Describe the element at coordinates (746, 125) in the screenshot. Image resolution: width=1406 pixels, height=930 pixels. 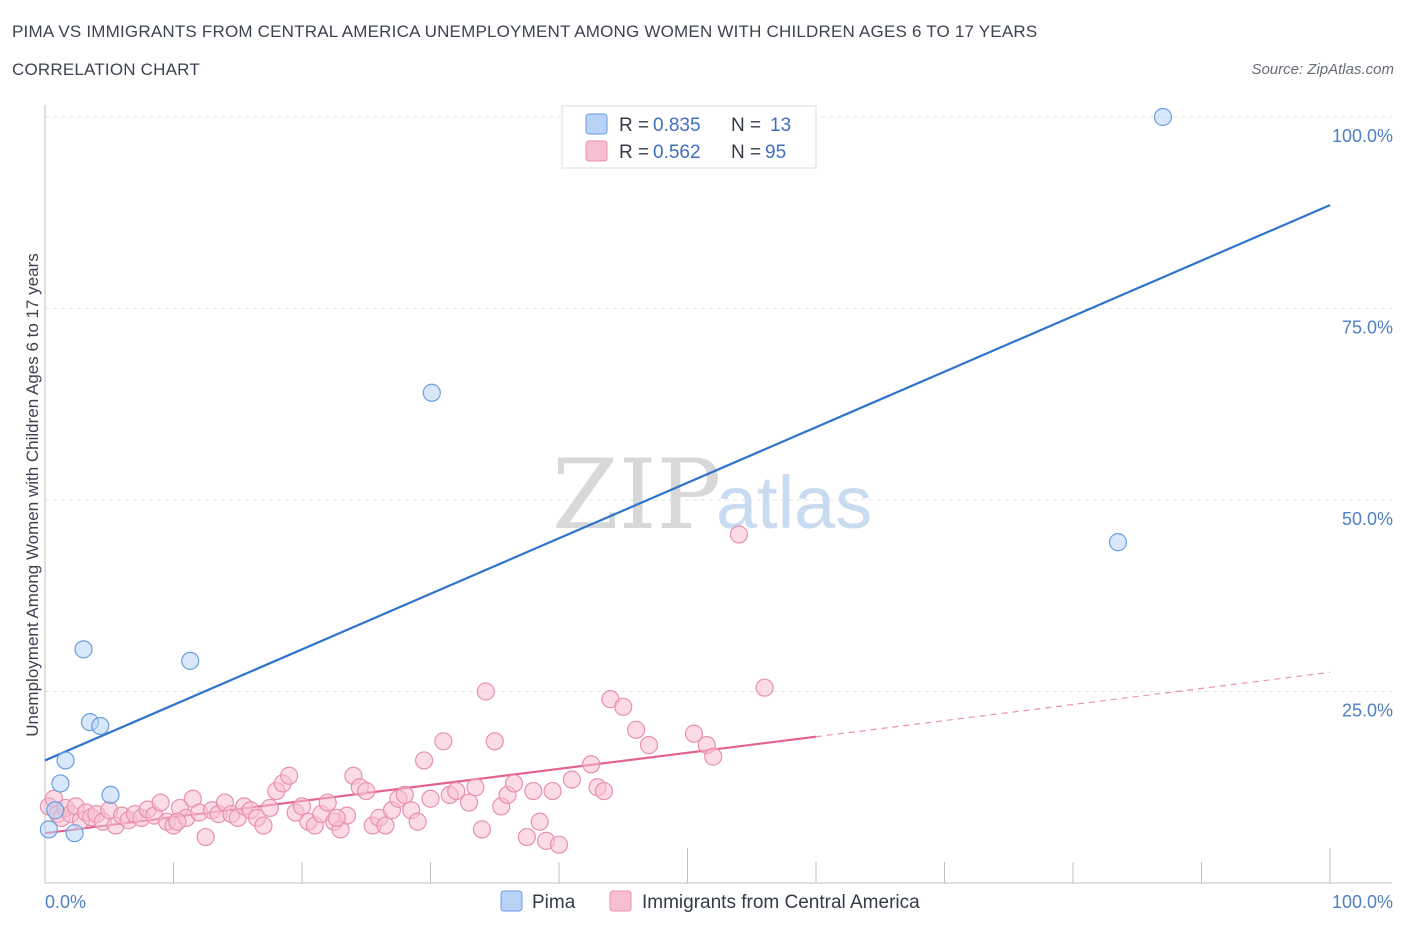
I see `legend-pima-n-label: N =` at that location.